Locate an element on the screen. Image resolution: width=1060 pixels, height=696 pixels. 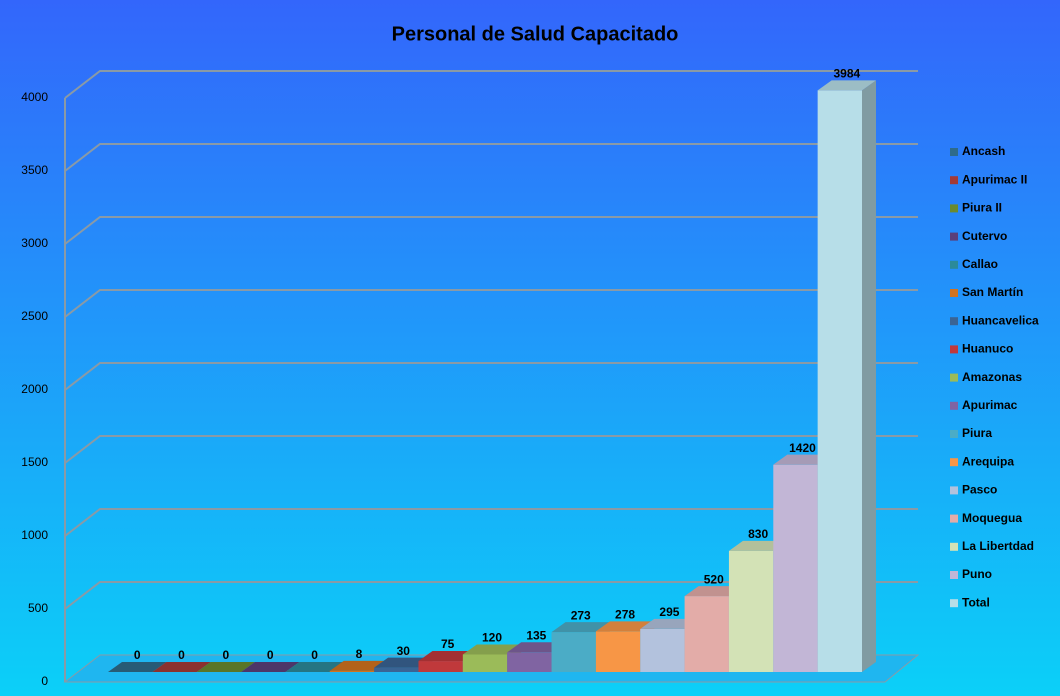
data-label: 1420 is located at coordinates (802, 448).